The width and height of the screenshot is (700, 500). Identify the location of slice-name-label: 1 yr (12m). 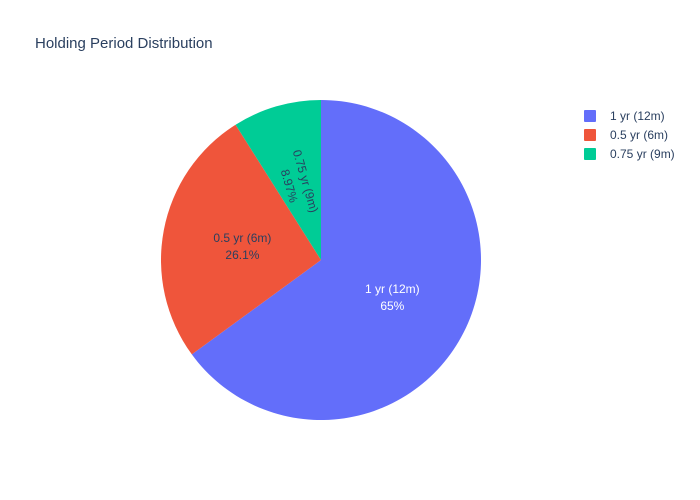
(392, 289).